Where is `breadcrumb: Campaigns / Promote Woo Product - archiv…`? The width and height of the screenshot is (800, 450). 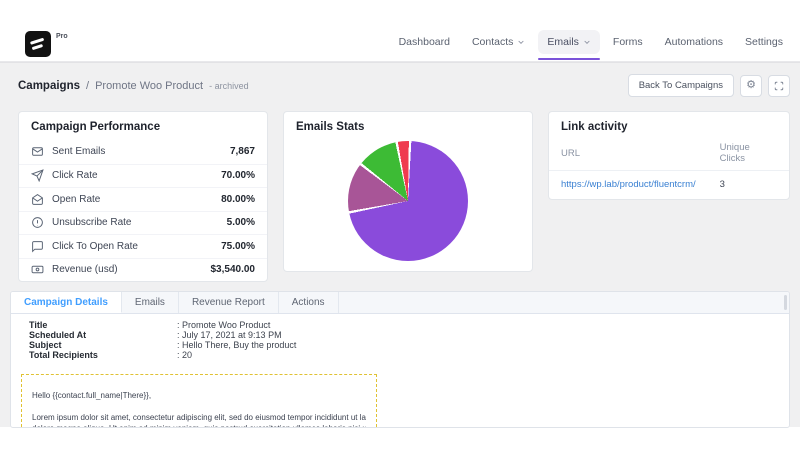
breadcrumb: Campaigns / Promote Woo Product - archiv… is located at coordinates (133, 86).